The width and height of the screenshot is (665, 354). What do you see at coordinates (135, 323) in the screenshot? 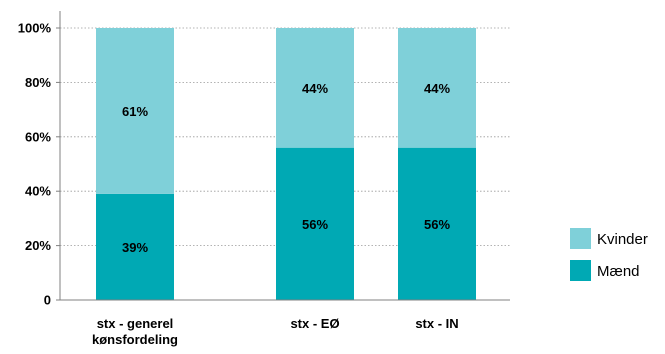
I see `x-category-label: stx - generel` at bounding box center [135, 323].